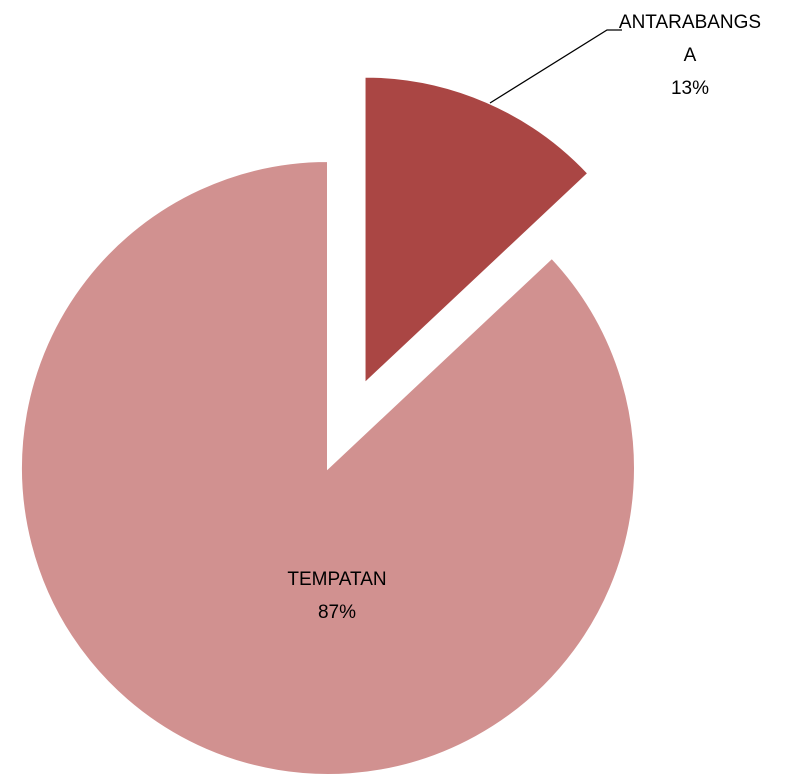 The image size is (792, 783). Describe the element at coordinates (555, 66) in the screenshot. I see `leader-line` at that location.